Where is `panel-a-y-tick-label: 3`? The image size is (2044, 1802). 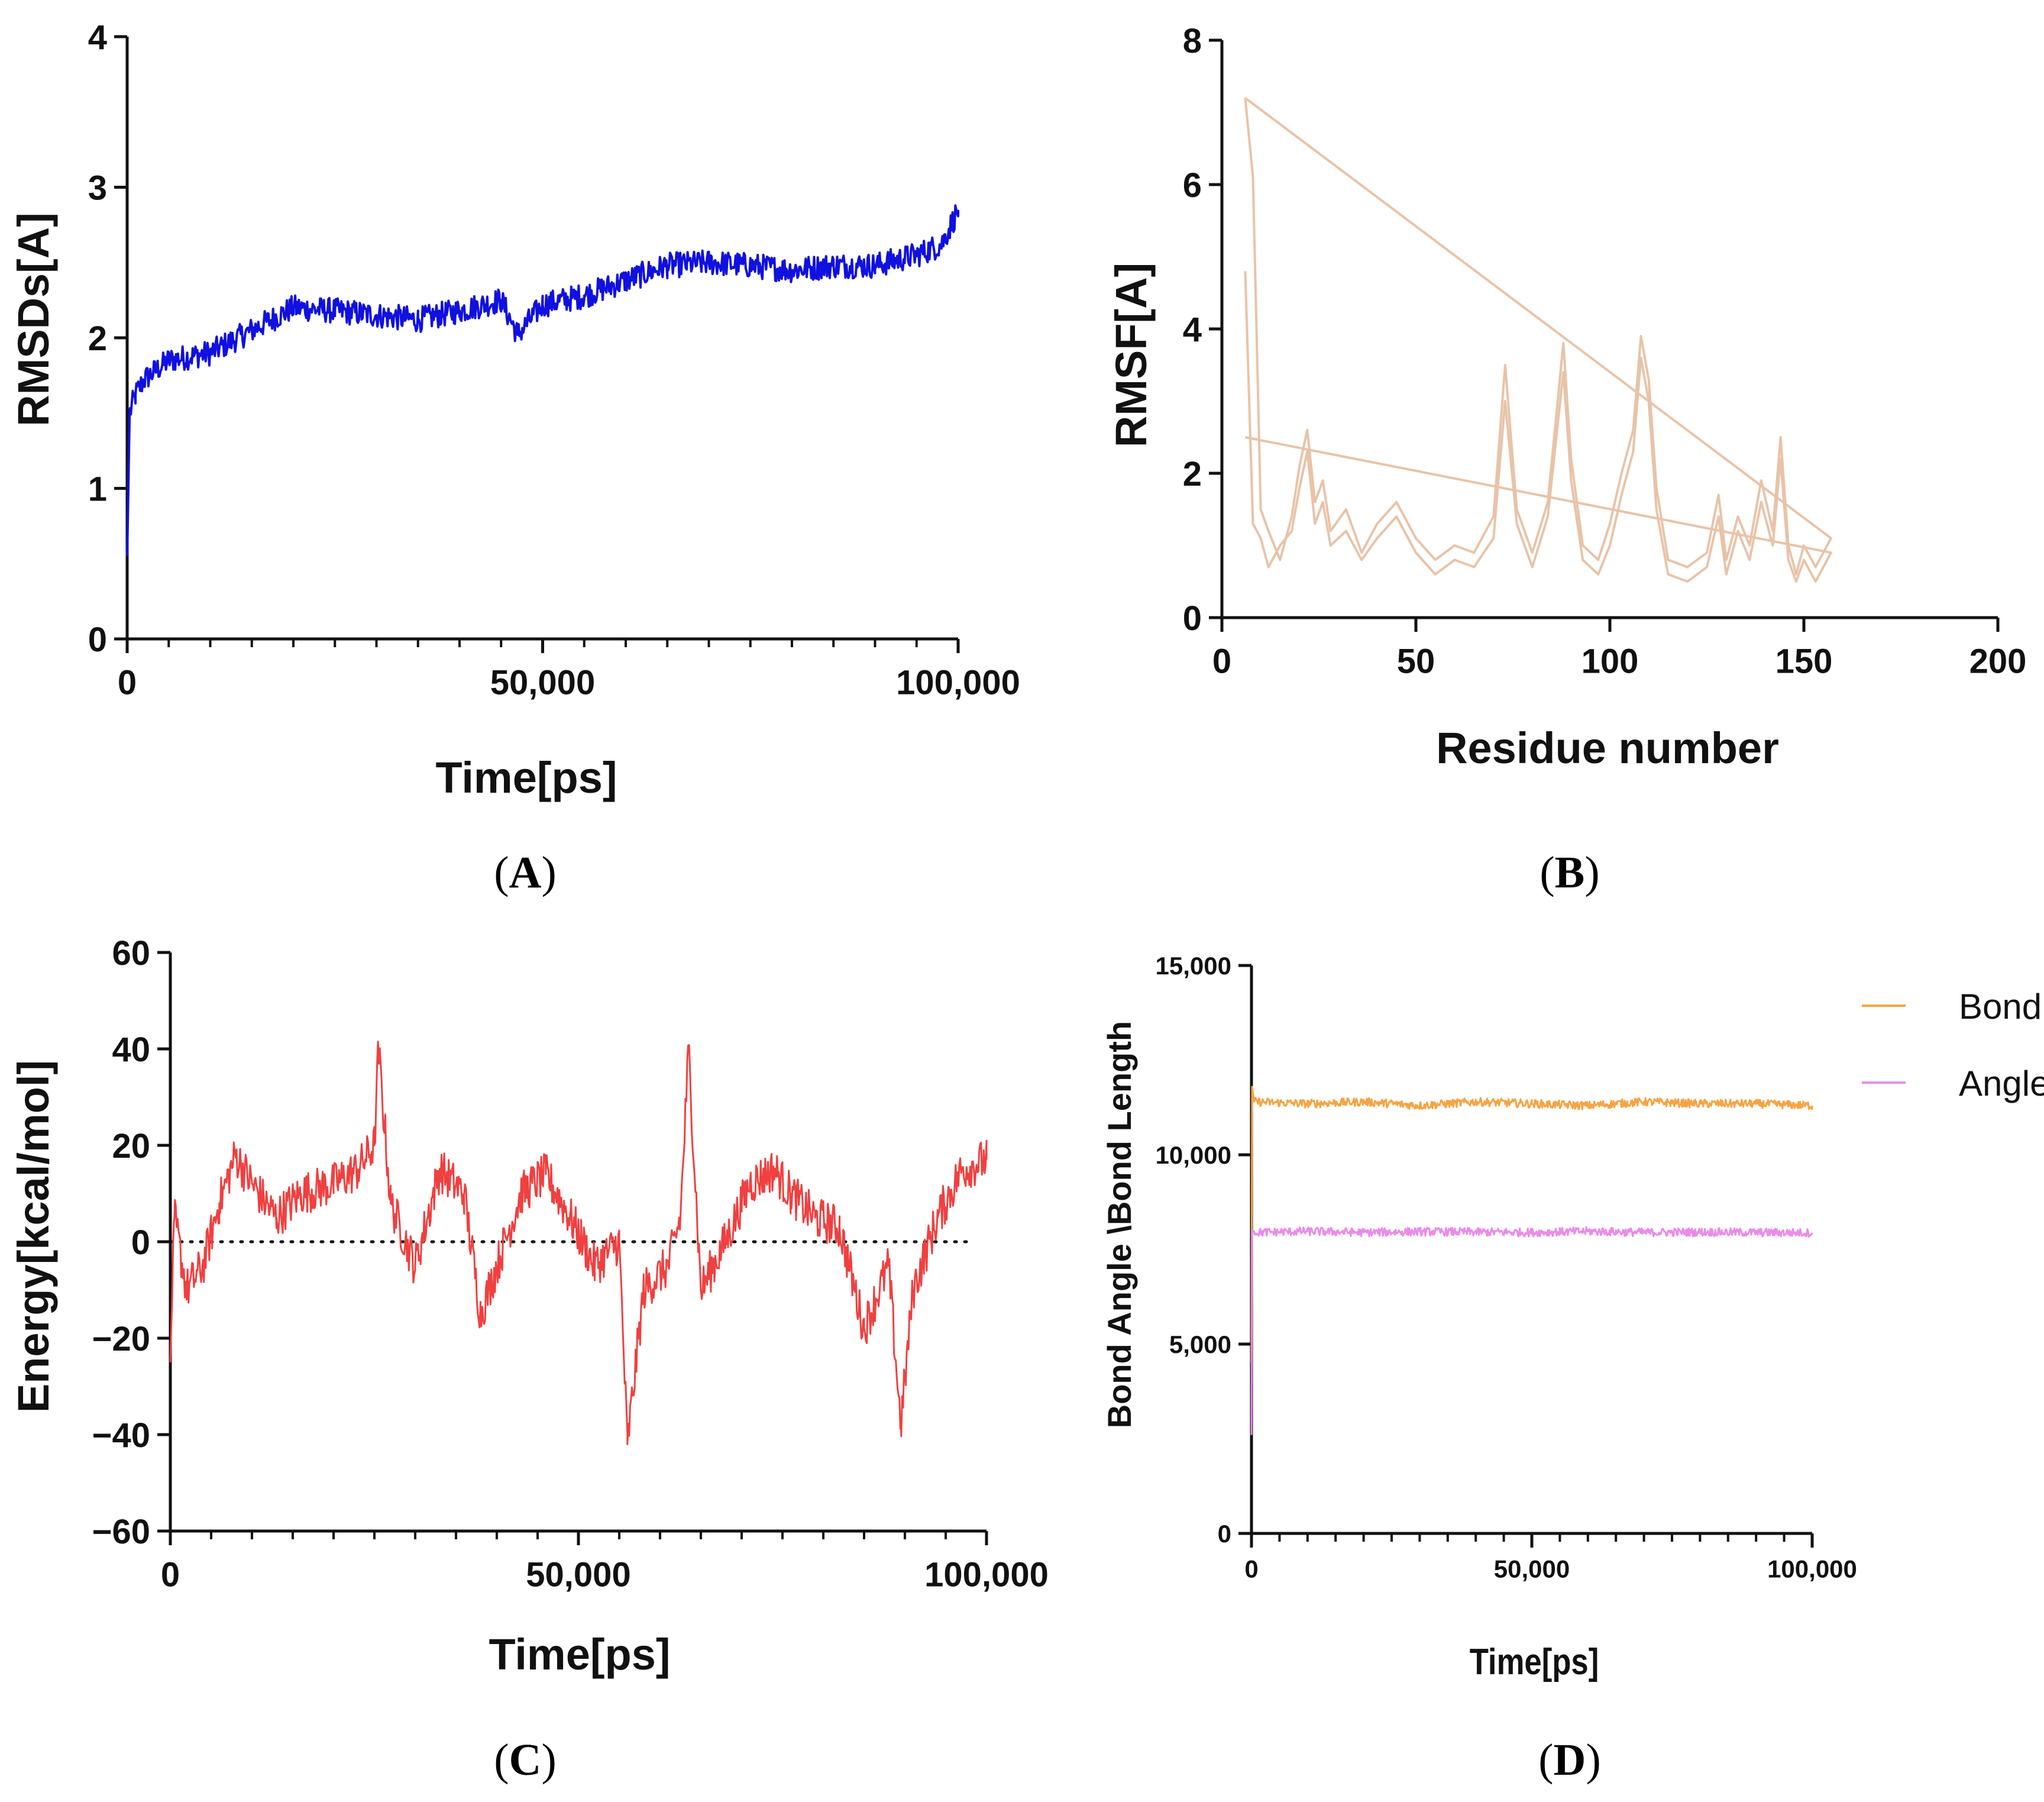
panel-a-y-tick-label: 3 is located at coordinates (98, 188).